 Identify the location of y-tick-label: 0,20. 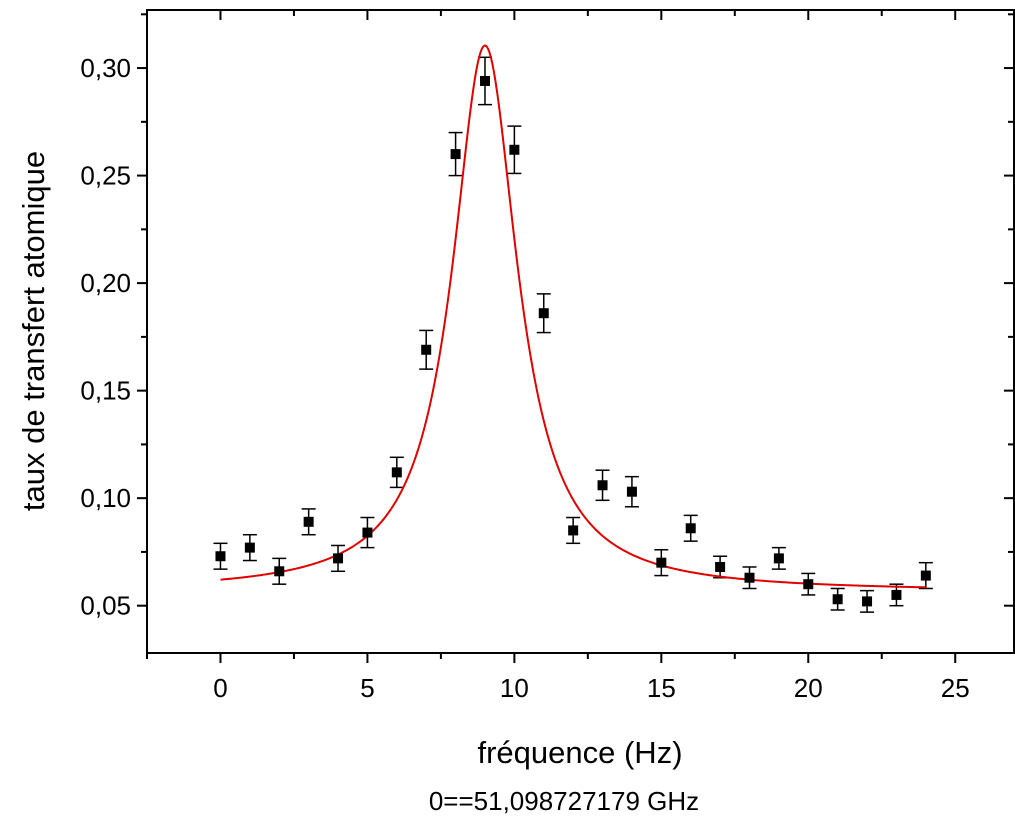
(105, 283).